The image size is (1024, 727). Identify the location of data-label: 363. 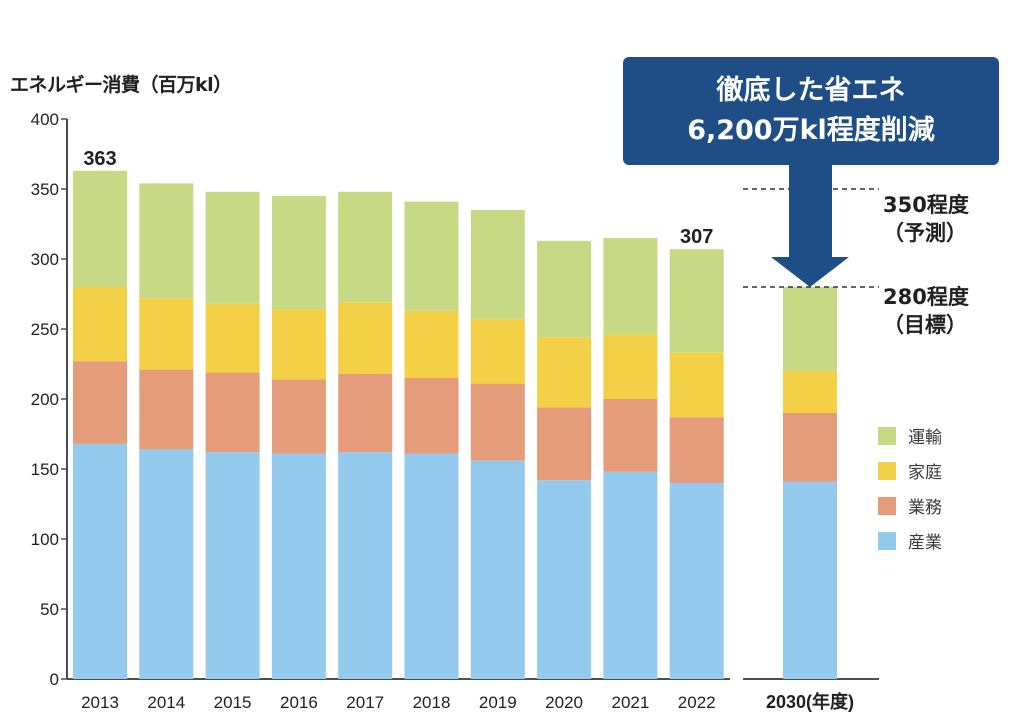
(99, 159).